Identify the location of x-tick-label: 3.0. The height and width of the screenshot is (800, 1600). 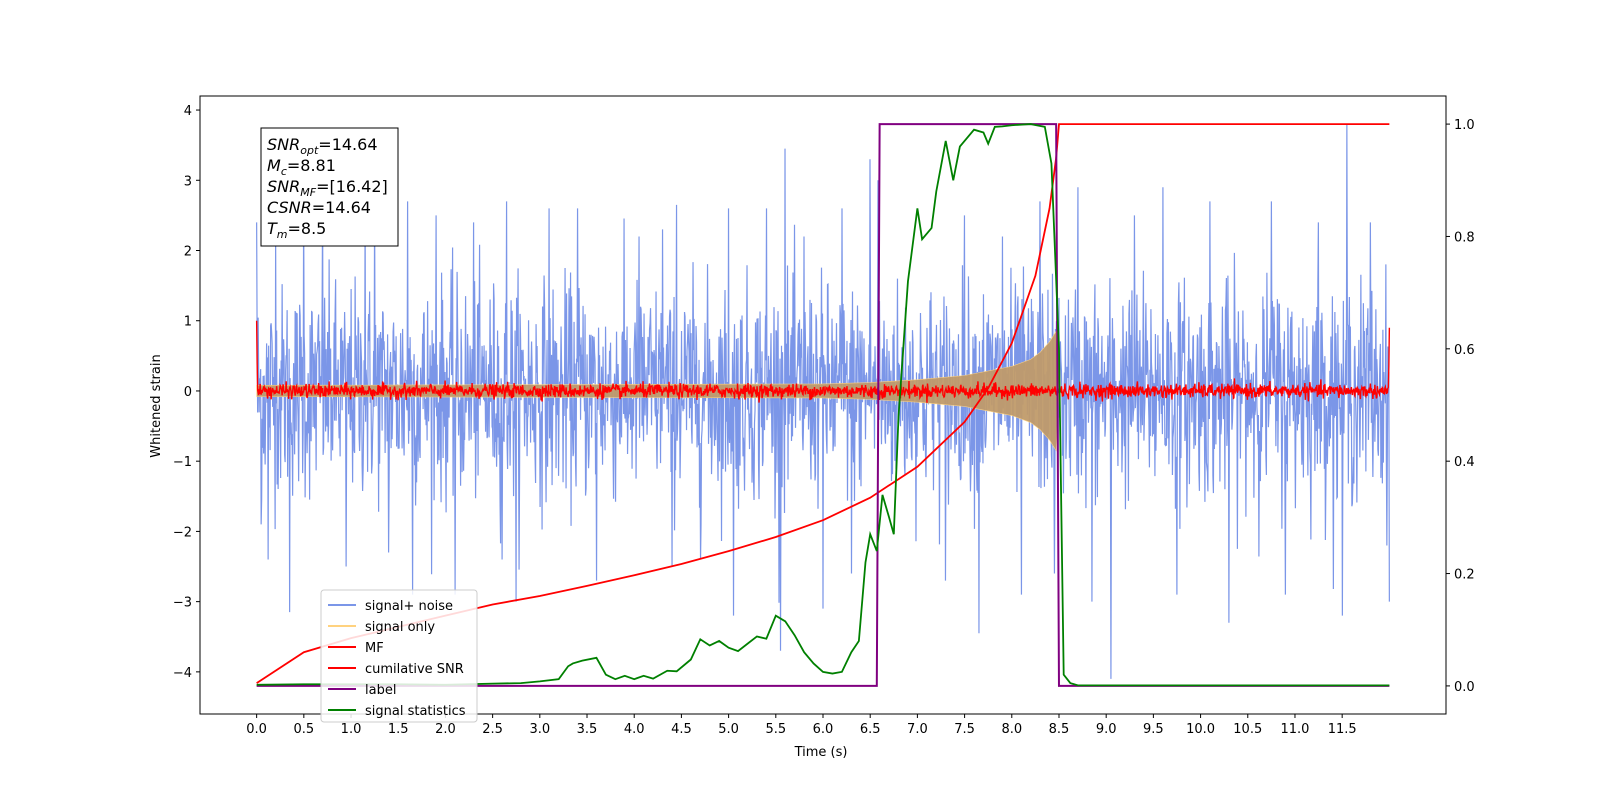
(539, 729).